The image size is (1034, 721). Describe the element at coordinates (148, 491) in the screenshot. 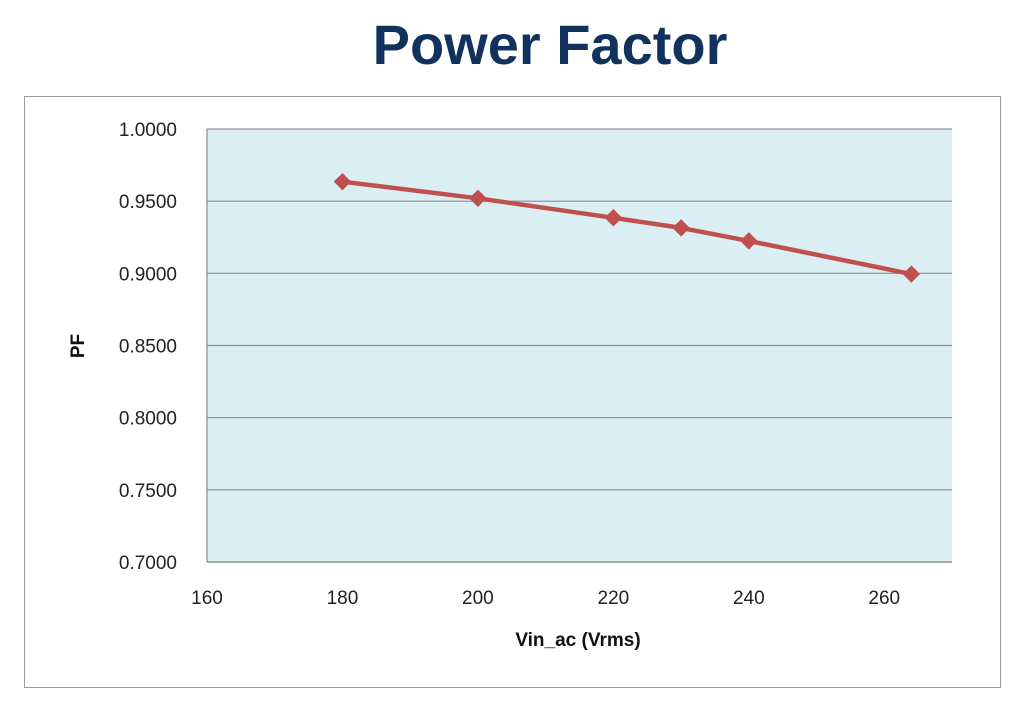

I see `y-tick-label: 0.7500` at that location.